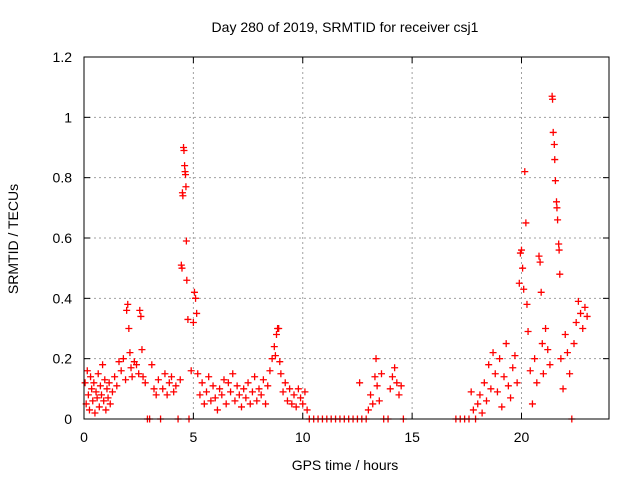 This screenshot has height=480, width=640. Describe the element at coordinates (63, 238) in the screenshot. I see `y-tick-label: 0.6` at that location.